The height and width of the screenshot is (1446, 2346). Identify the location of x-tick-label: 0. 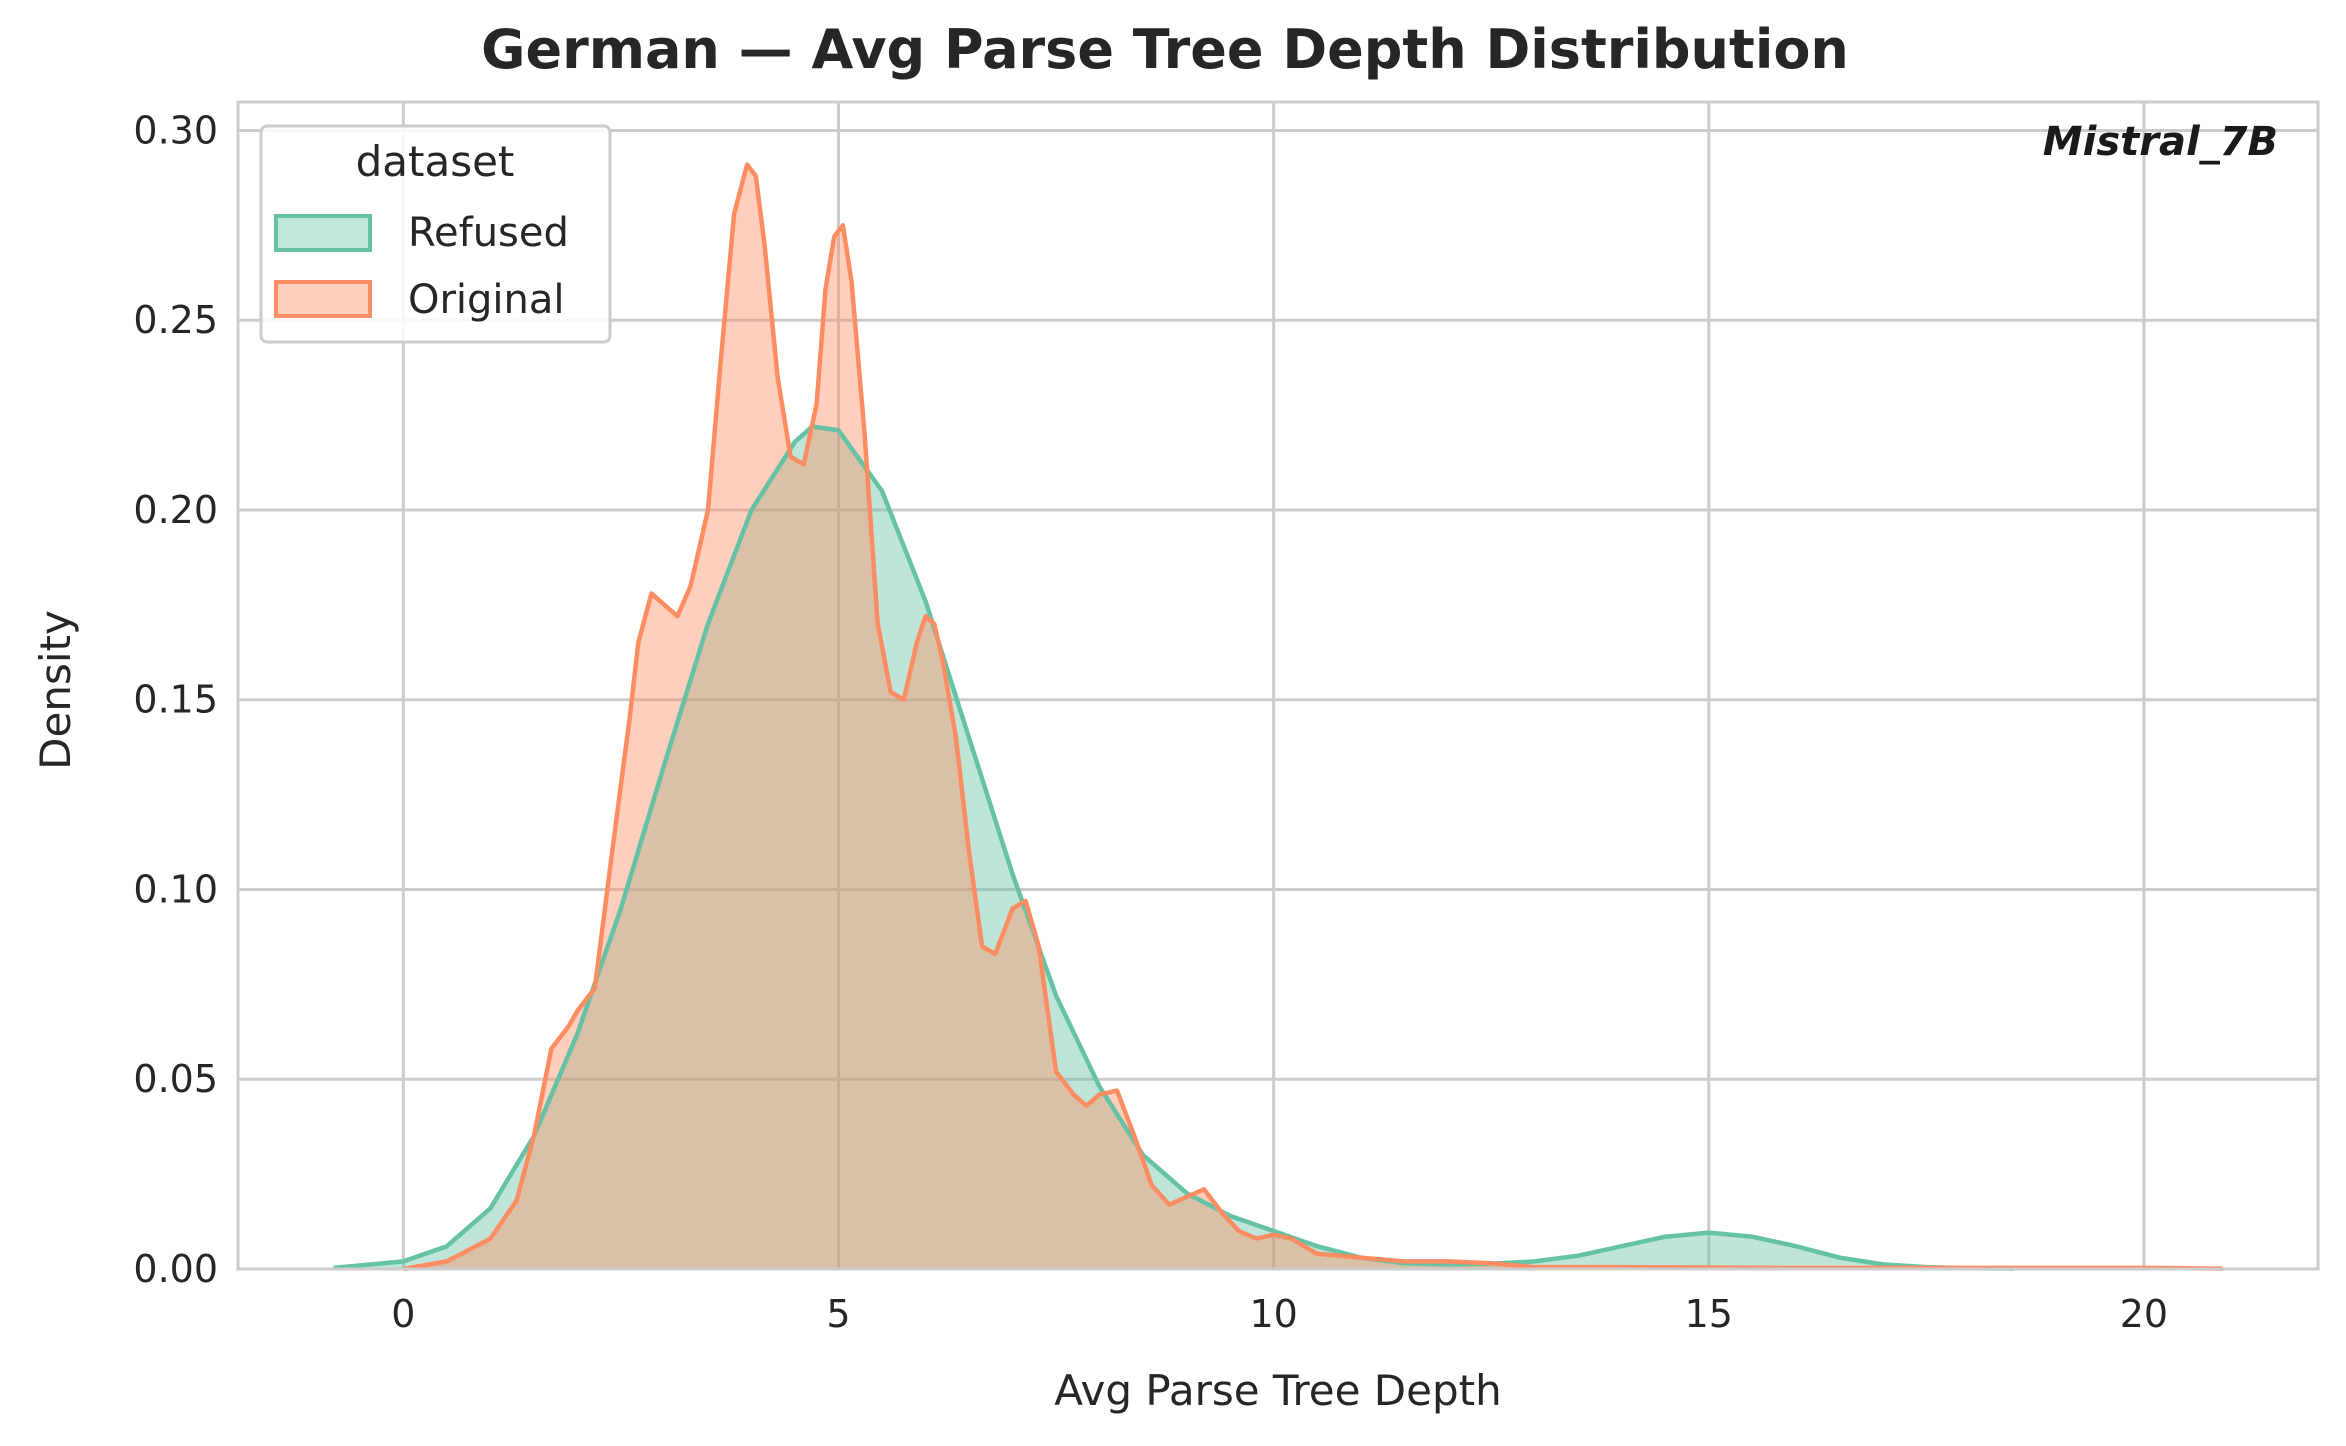
(403, 1314).